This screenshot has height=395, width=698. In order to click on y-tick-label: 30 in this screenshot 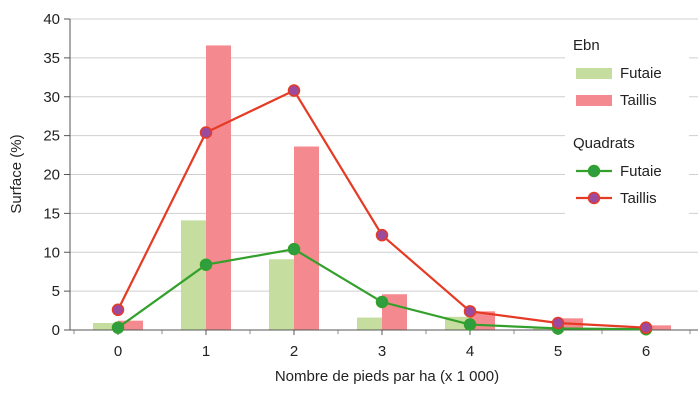, I will do `click(51, 97)`.